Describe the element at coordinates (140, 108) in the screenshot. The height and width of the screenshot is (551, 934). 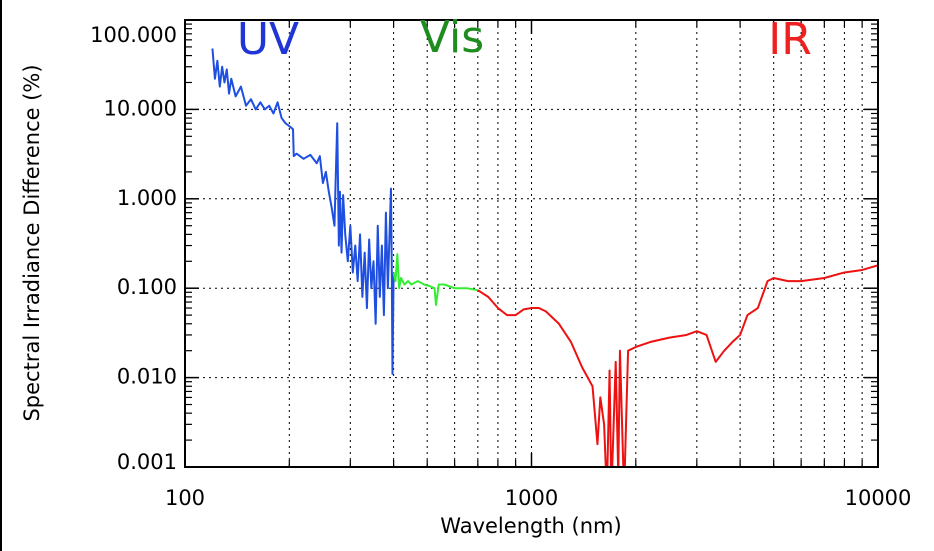
I see `y-tick-label: 10.000` at that location.